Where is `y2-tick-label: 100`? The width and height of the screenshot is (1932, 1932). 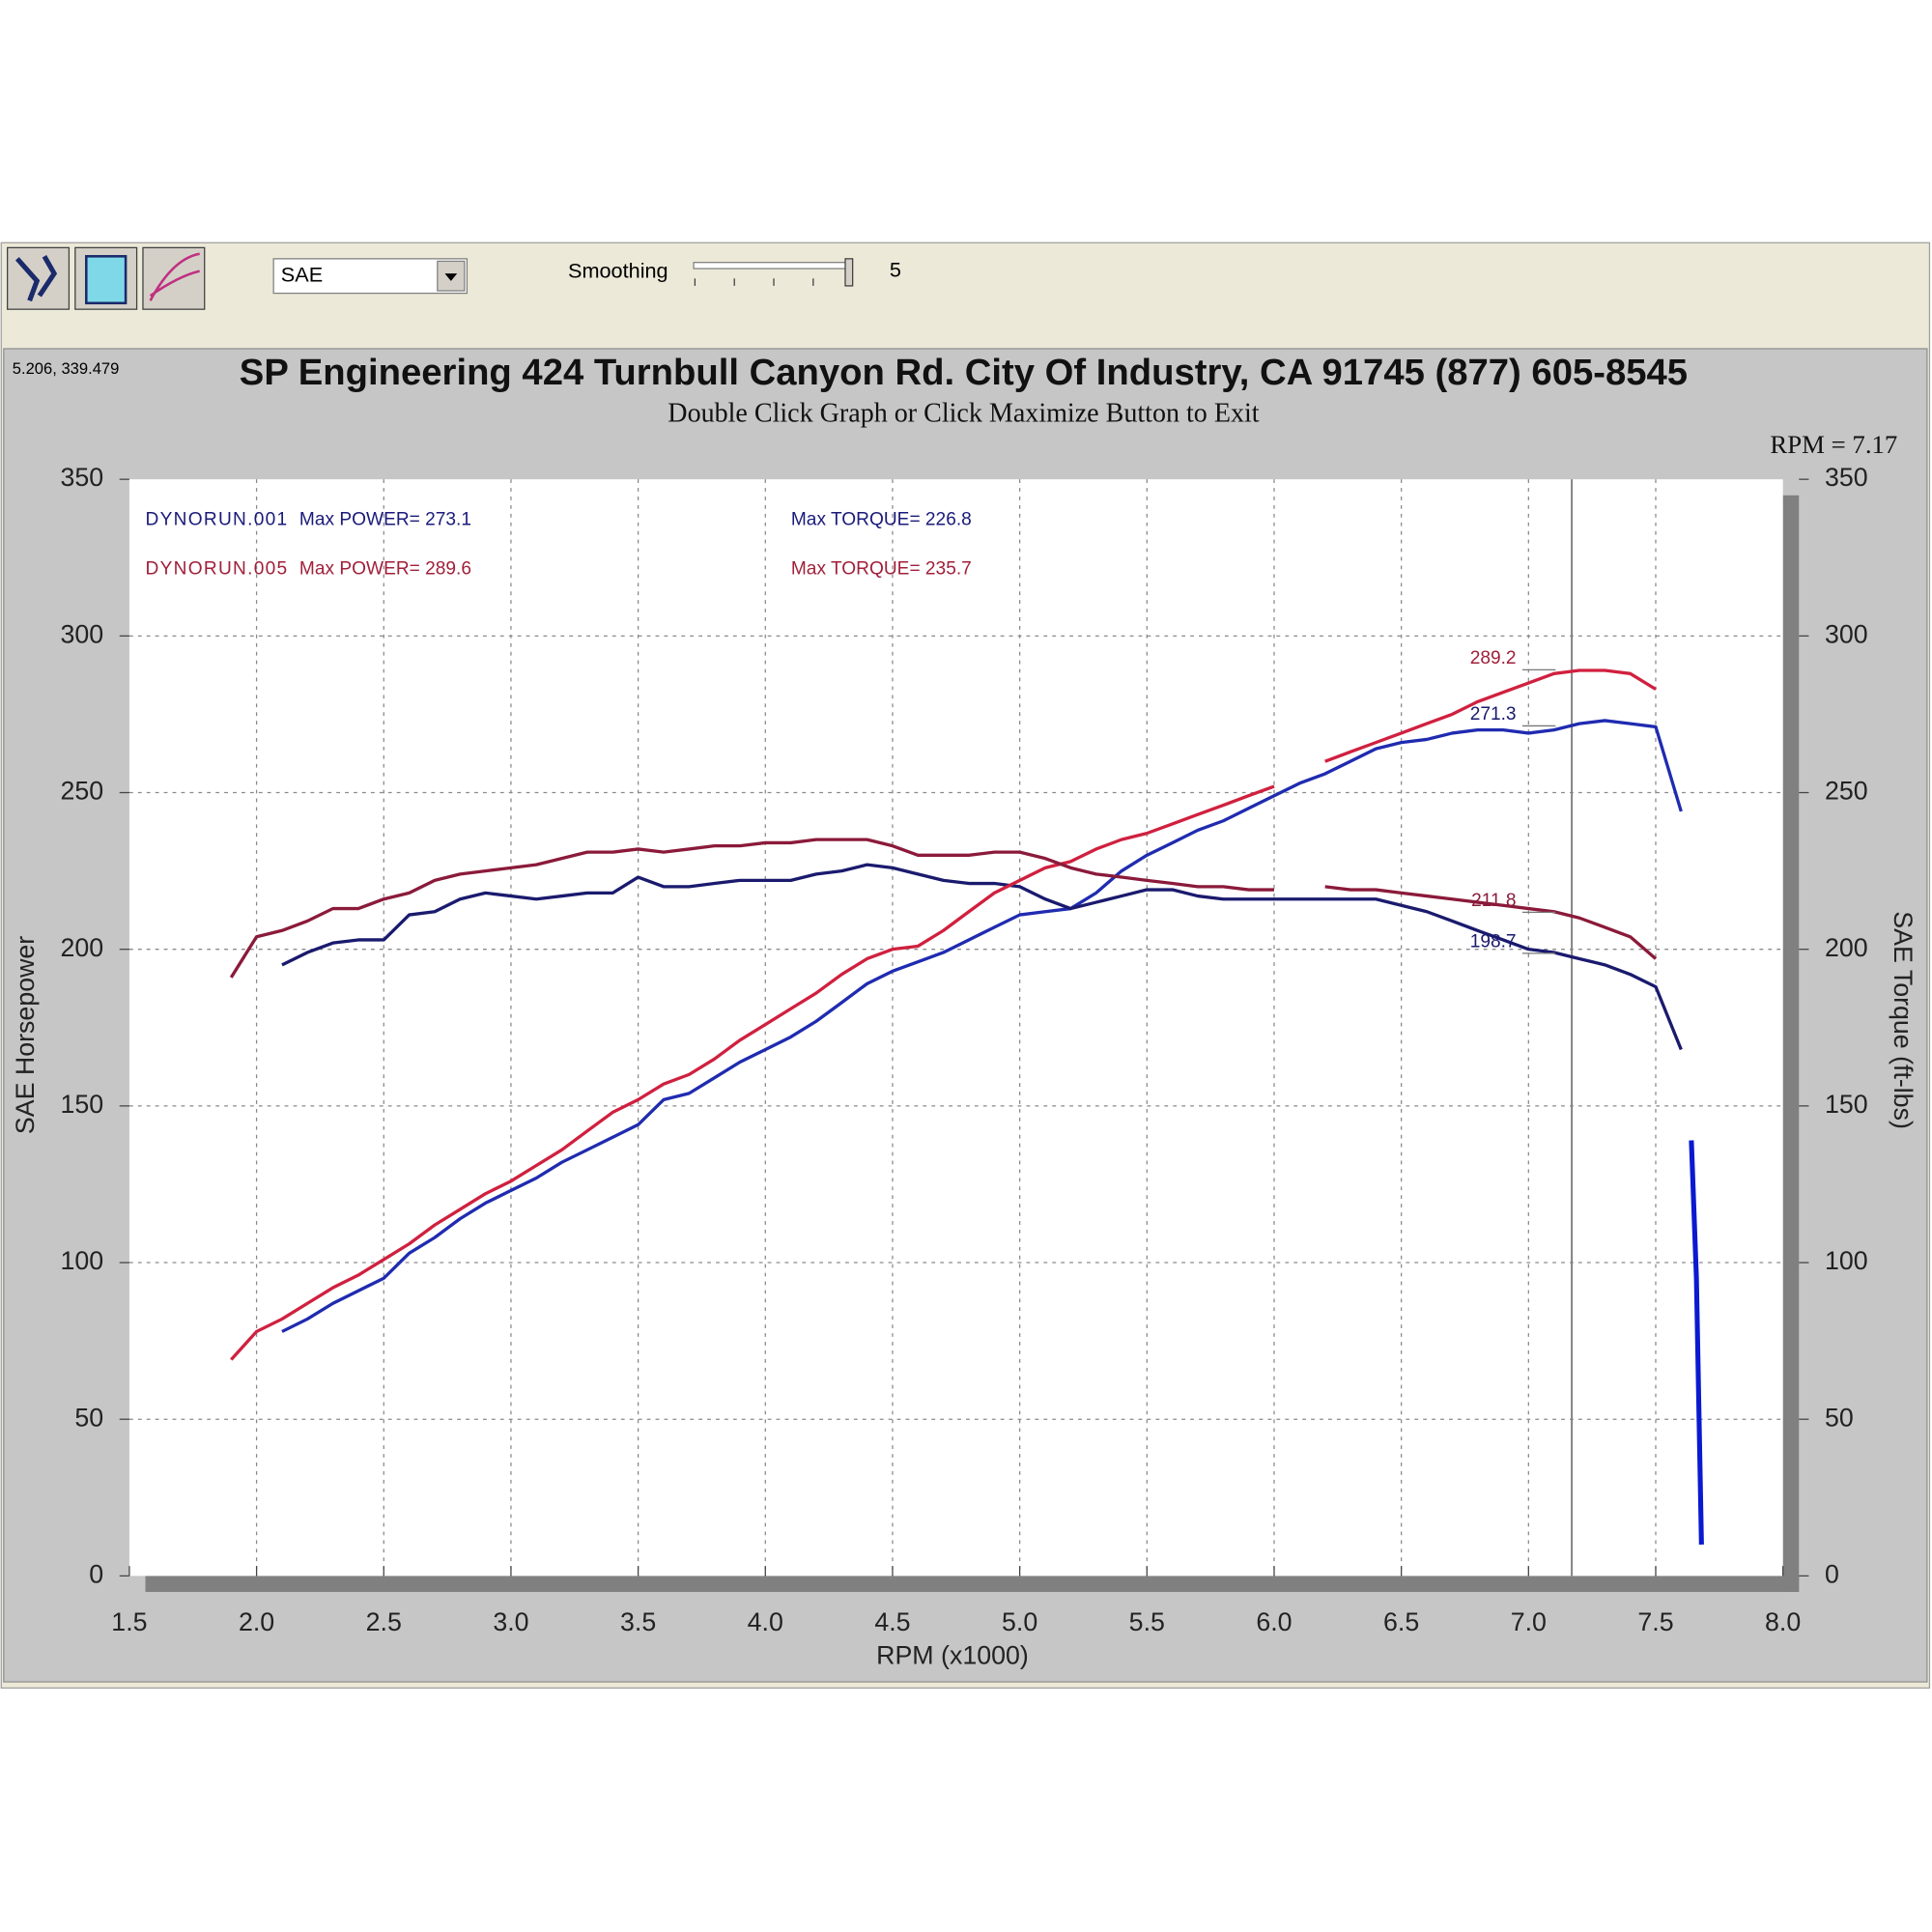
y2-tick-label: 100 is located at coordinates (1846, 1260).